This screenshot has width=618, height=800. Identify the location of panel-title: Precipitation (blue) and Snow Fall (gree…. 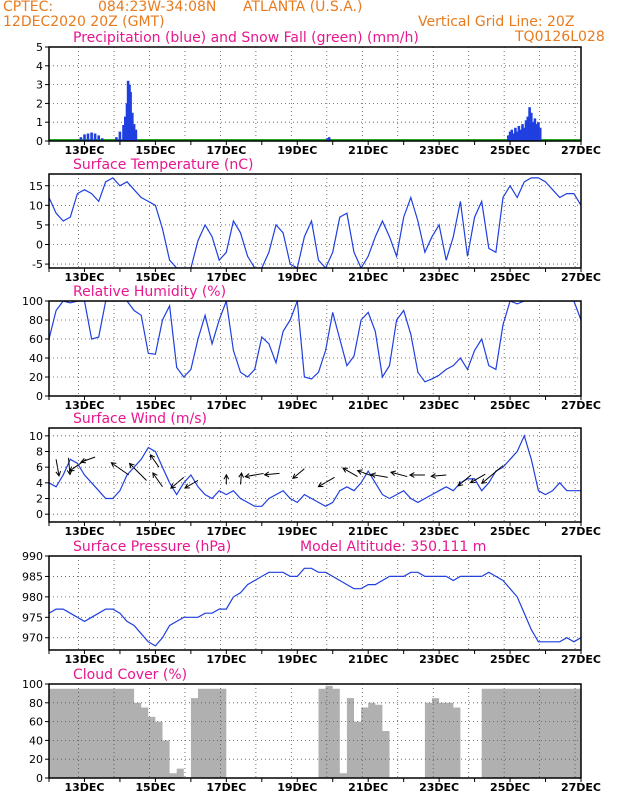
(246, 38).